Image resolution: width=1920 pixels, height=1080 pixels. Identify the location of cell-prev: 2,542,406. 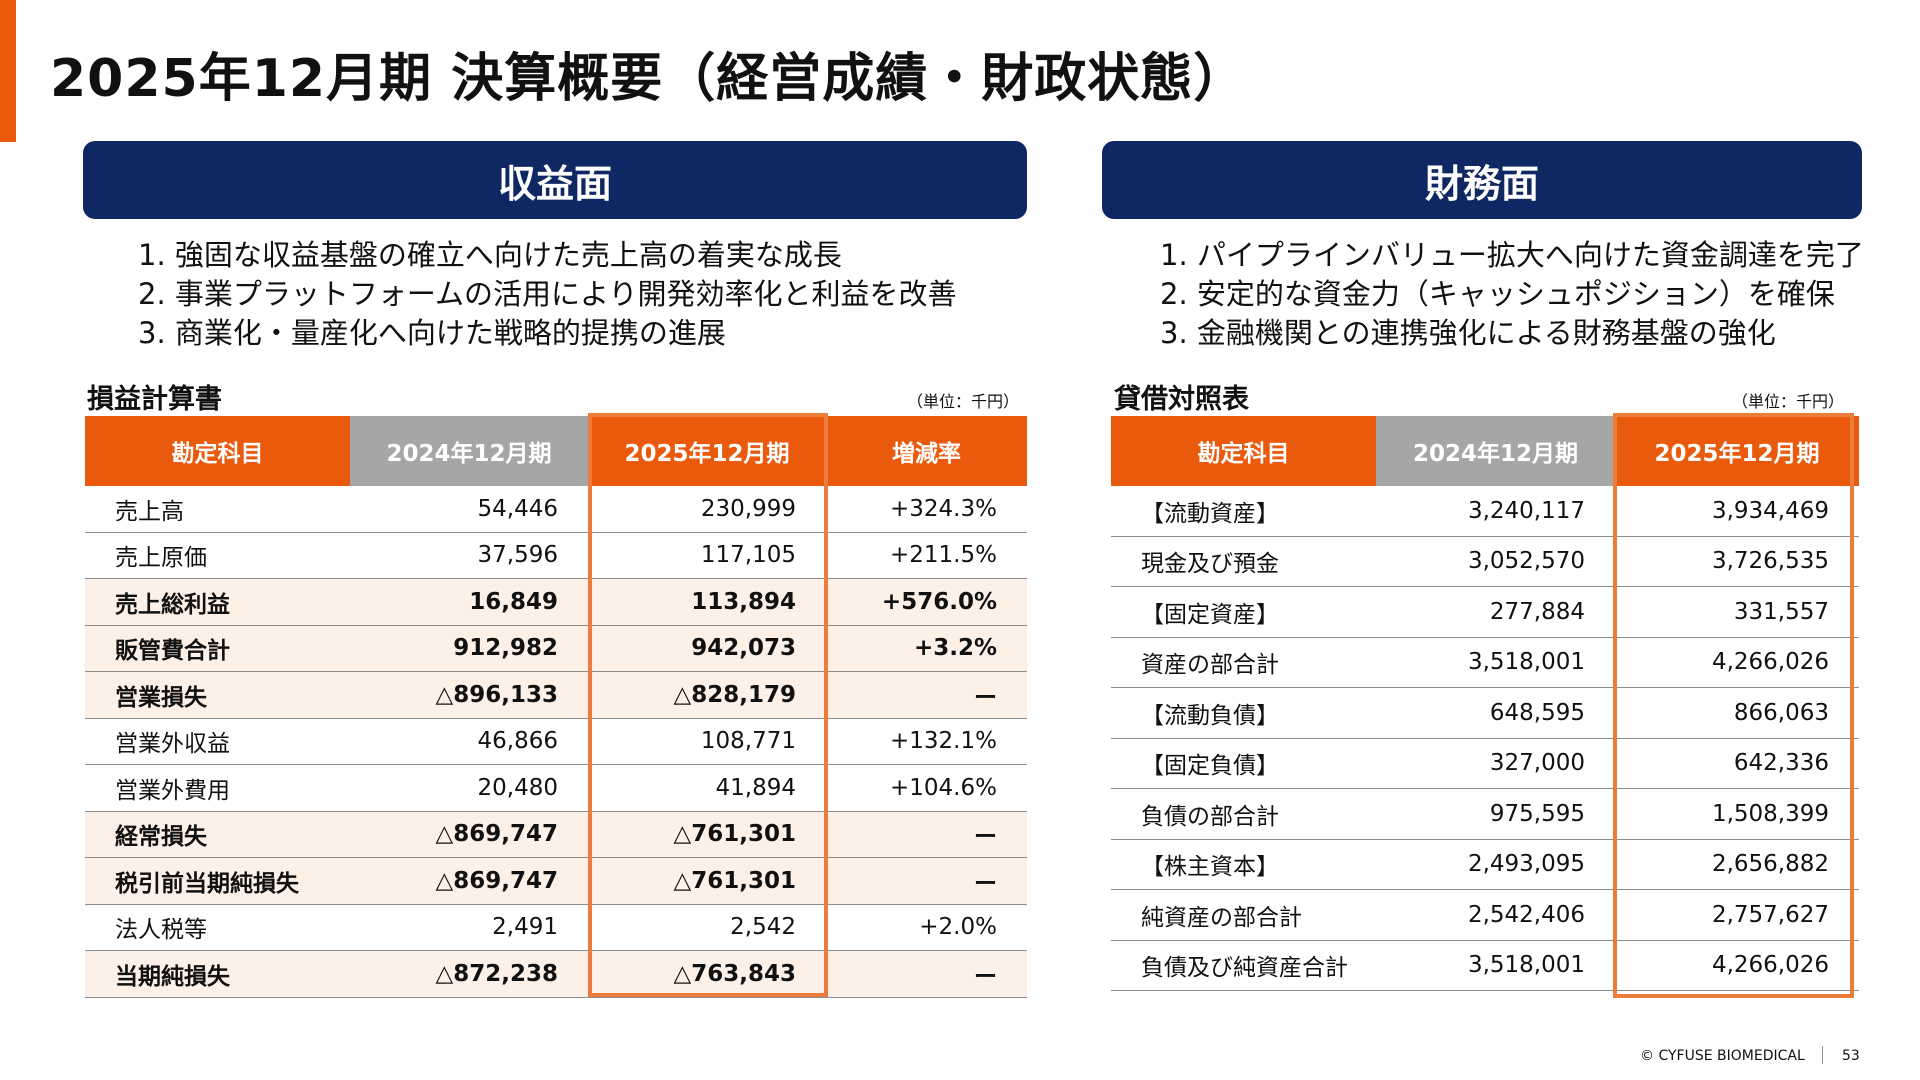
(1495, 915).